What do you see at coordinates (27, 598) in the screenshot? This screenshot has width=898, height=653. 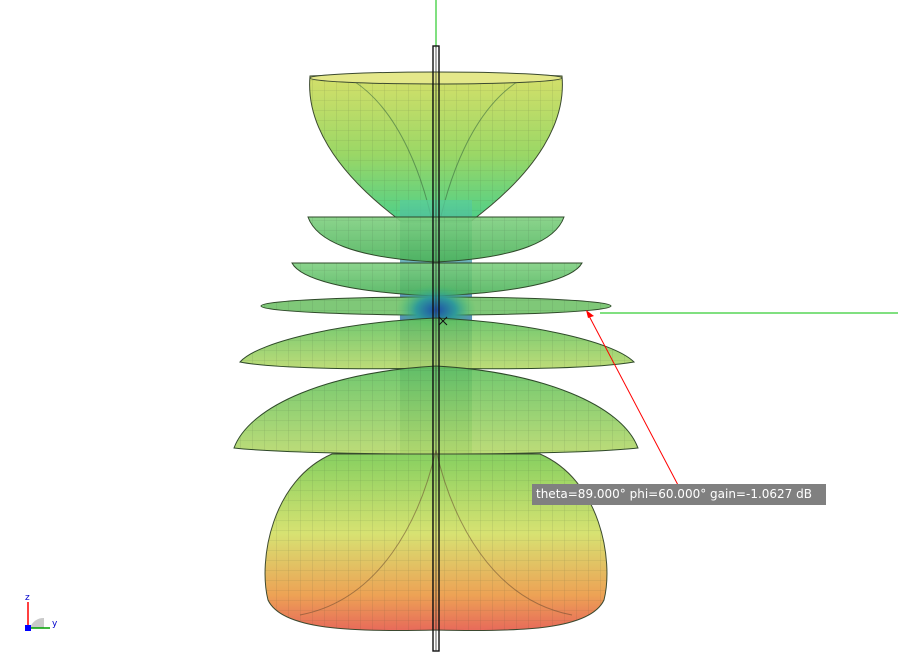 I see `z-axis-label: z` at bounding box center [27, 598].